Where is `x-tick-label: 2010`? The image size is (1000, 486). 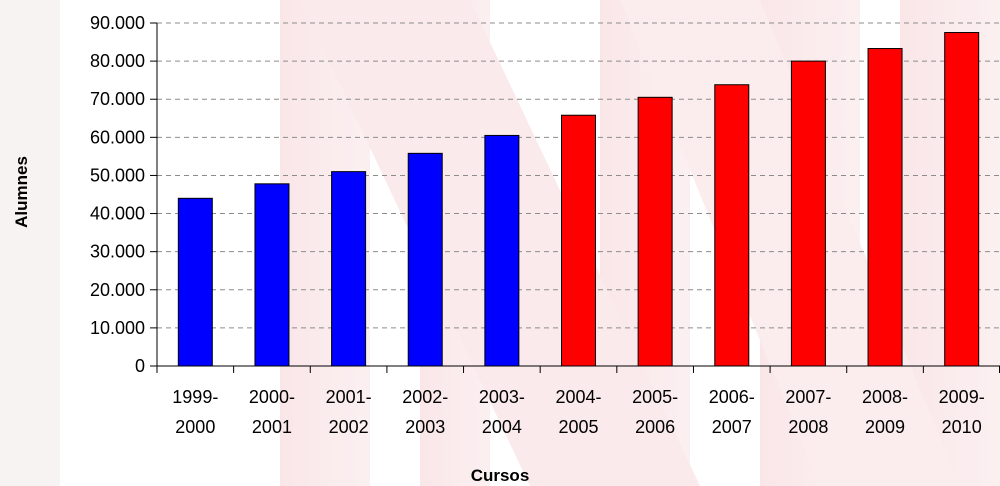 x-tick-label: 2010 is located at coordinates (962, 427).